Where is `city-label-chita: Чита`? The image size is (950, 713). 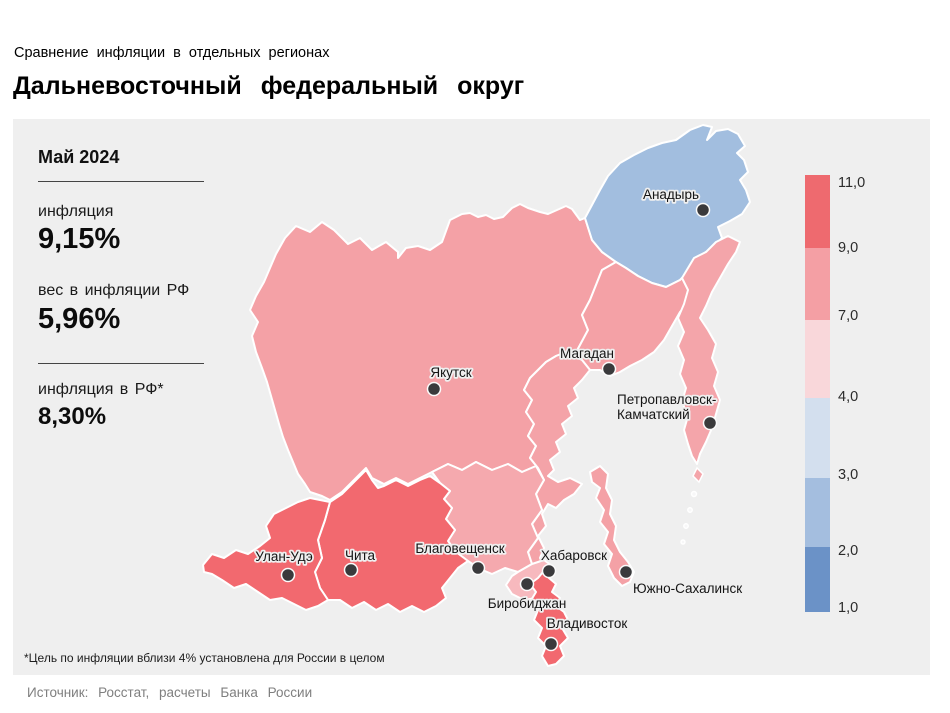
city-label-chita: Чита is located at coordinates (360, 555).